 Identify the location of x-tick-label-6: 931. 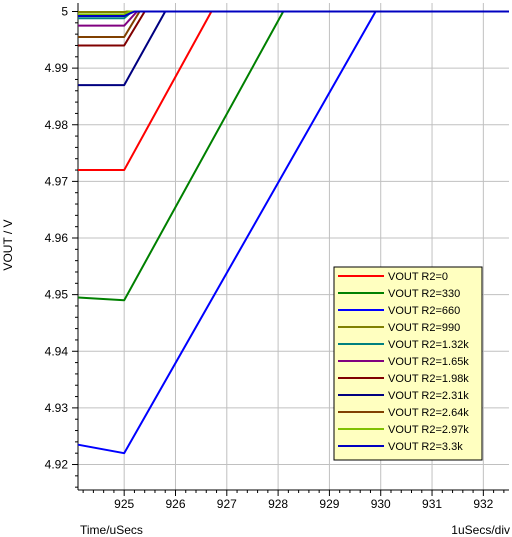
(432, 504).